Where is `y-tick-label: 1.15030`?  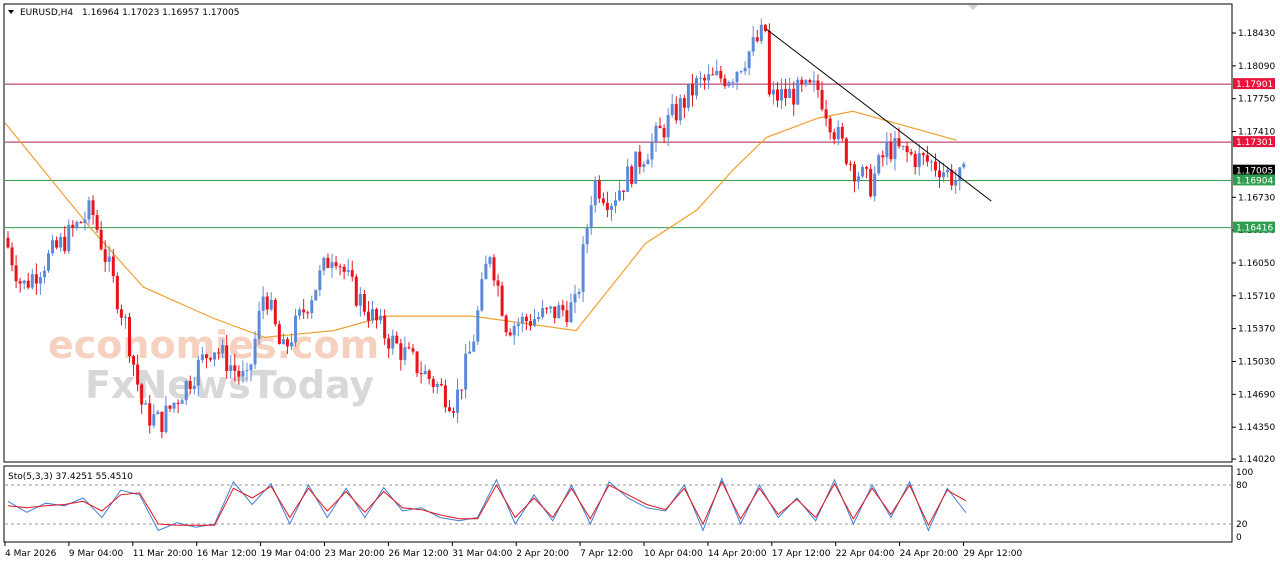 y-tick-label: 1.15030 is located at coordinates (1256, 362).